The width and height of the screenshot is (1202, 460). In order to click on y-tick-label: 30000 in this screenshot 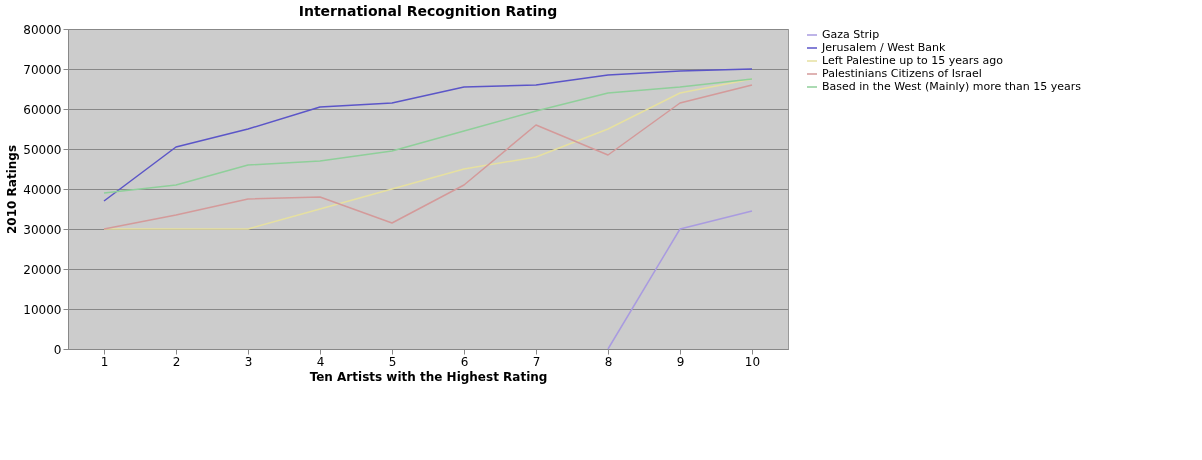, I will do `click(42, 229)`.